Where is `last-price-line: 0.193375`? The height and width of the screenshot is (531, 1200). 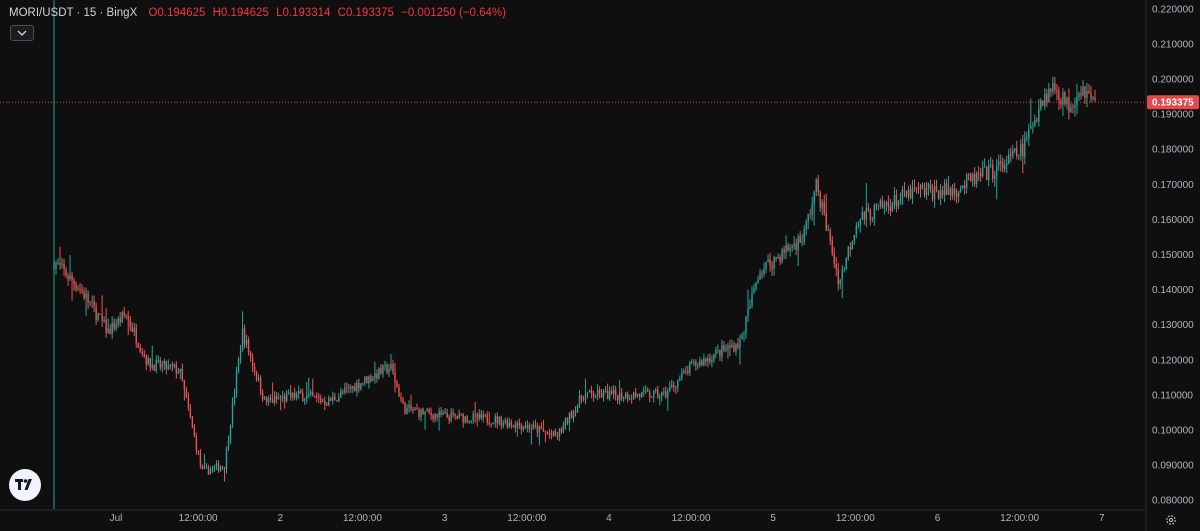 last-price-line: 0.193375 is located at coordinates (599, 102).